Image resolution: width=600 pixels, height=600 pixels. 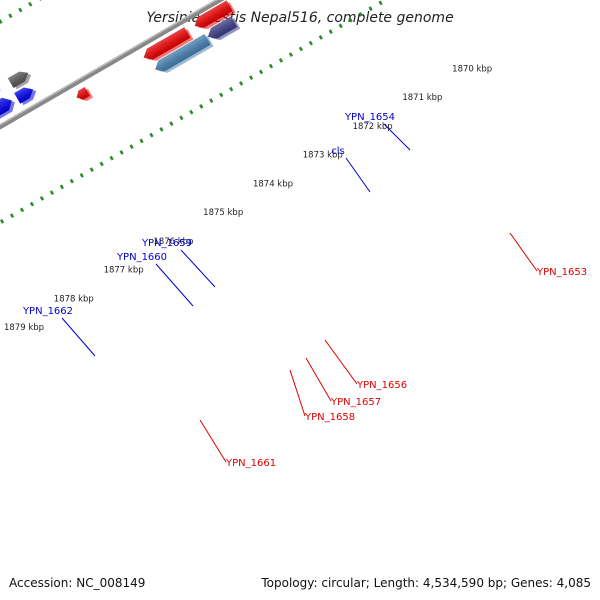 What do you see at coordinates (173, 242) in the screenshot?
I see `scale-label: 1876 kbp` at bounding box center [173, 242].